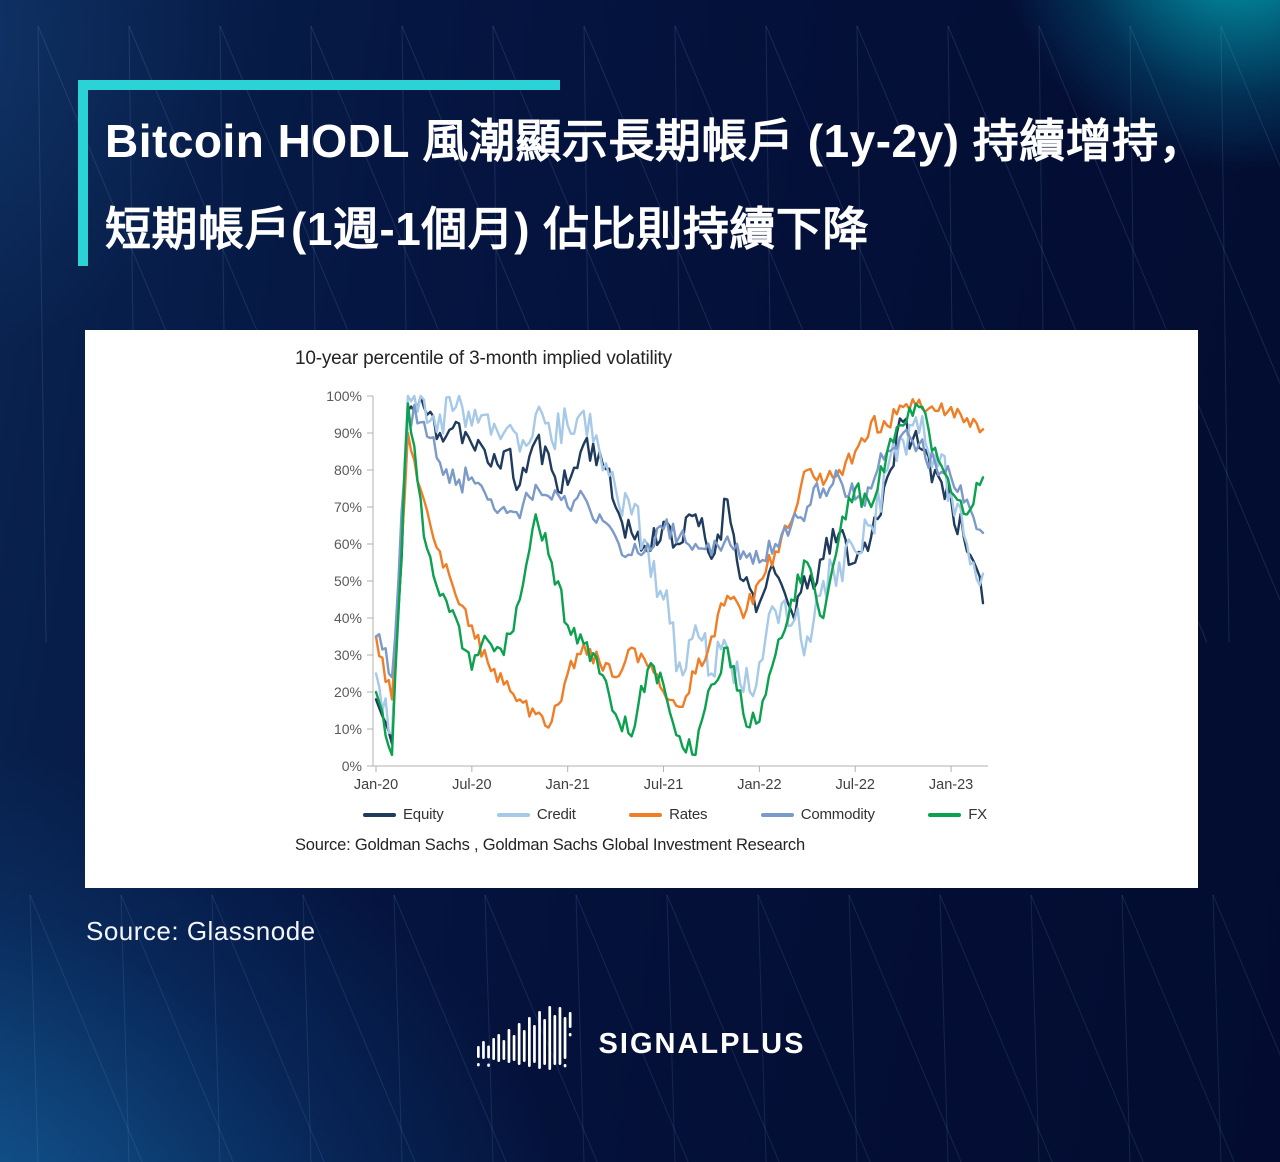  I want to click on image-source-caption: Source: Glassnode, so click(201, 931).